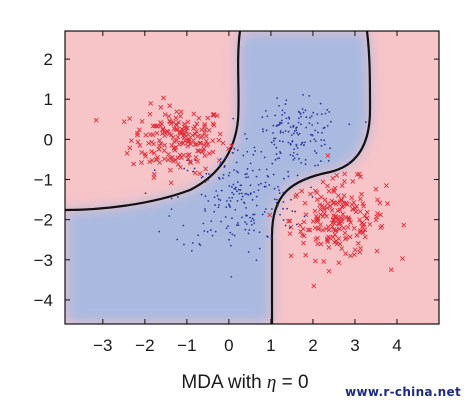  I want to click on x-tick-label: 2, so click(312, 345).